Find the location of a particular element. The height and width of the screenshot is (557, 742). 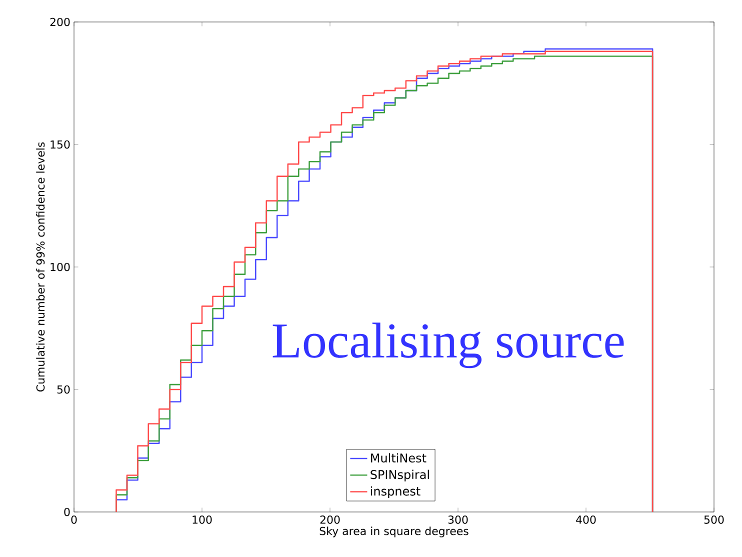

y-axis-title: Cumulative number of 99% confidence levels is located at coordinates (40, 267).